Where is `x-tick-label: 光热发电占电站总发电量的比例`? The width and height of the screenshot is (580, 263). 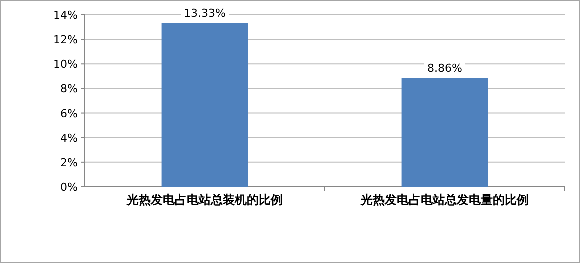 x-tick-label: 光热发电占电站总发电量的比例 is located at coordinates (444, 200).